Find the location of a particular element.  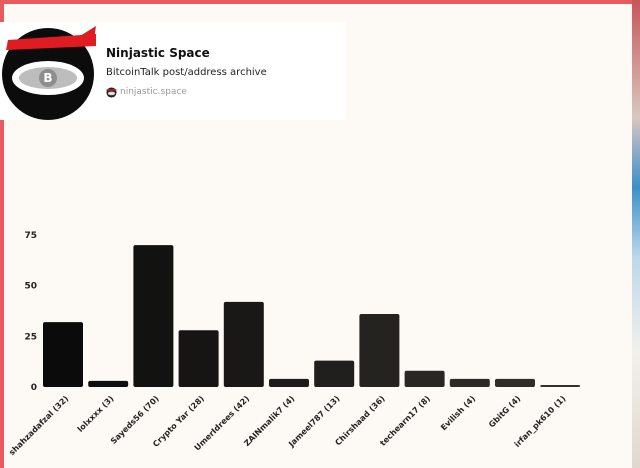

y-tick-label: 75 is located at coordinates (30, 236).